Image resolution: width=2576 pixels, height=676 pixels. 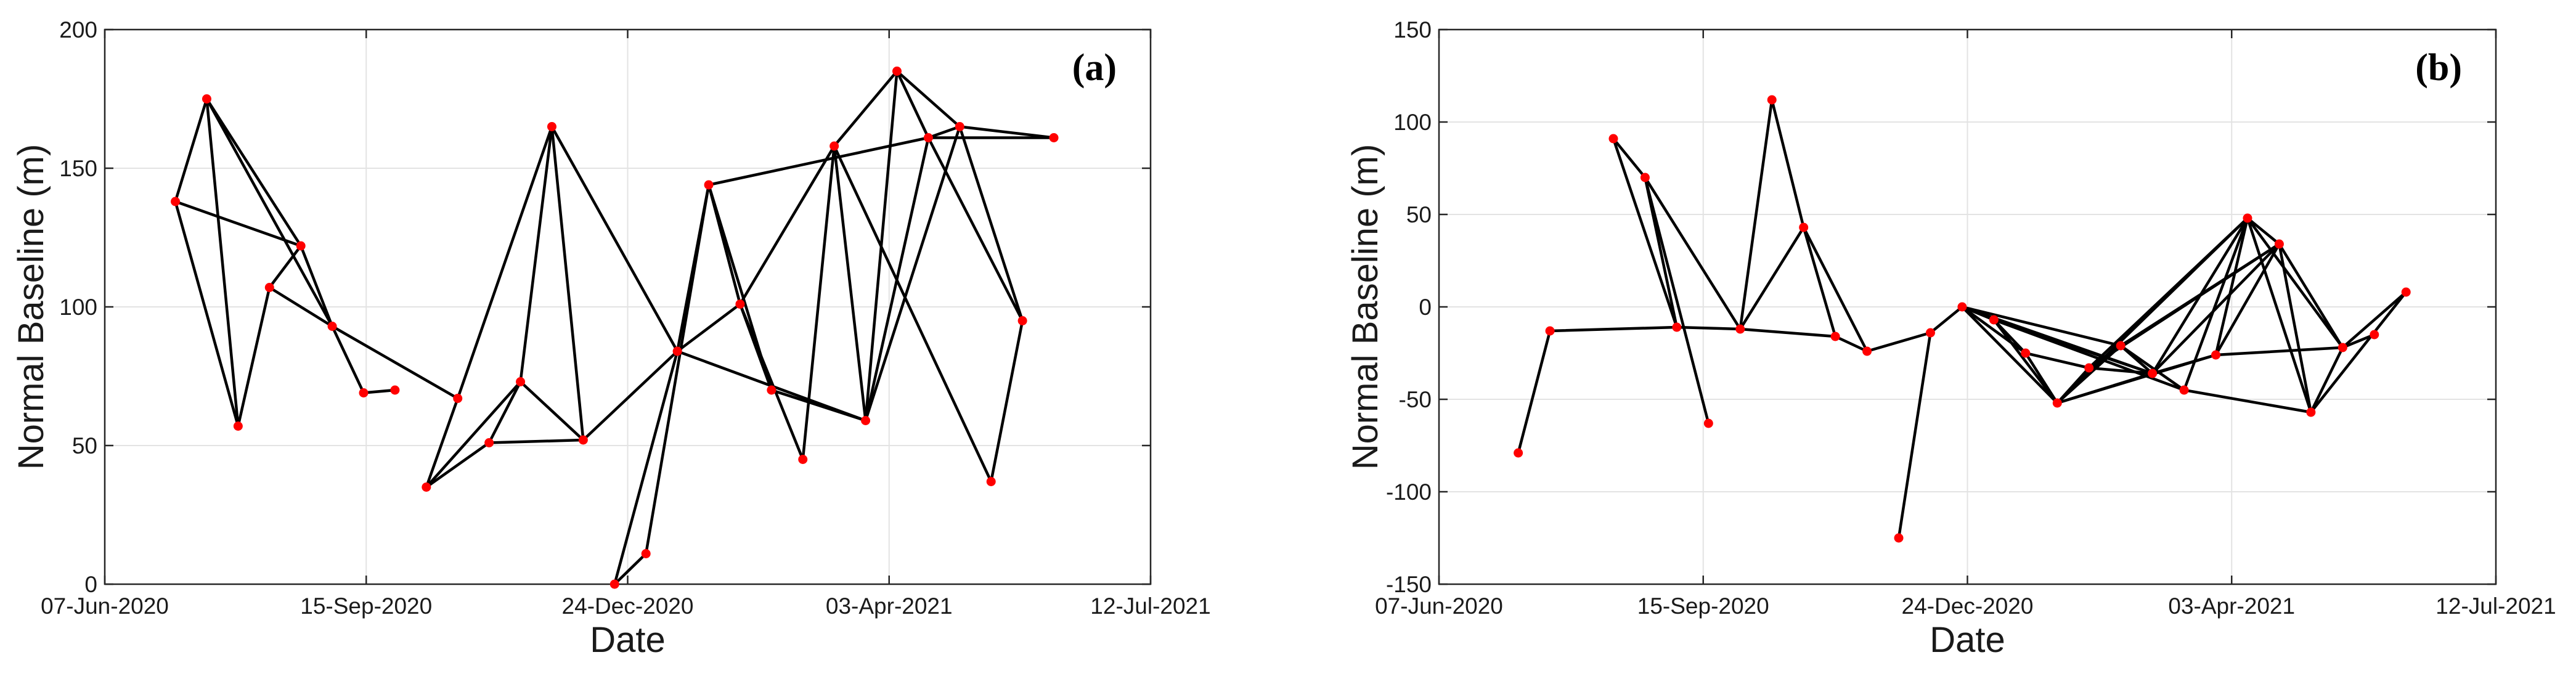 What do you see at coordinates (1419, 214) in the screenshot?
I see `y-tick-label: 50` at bounding box center [1419, 214].